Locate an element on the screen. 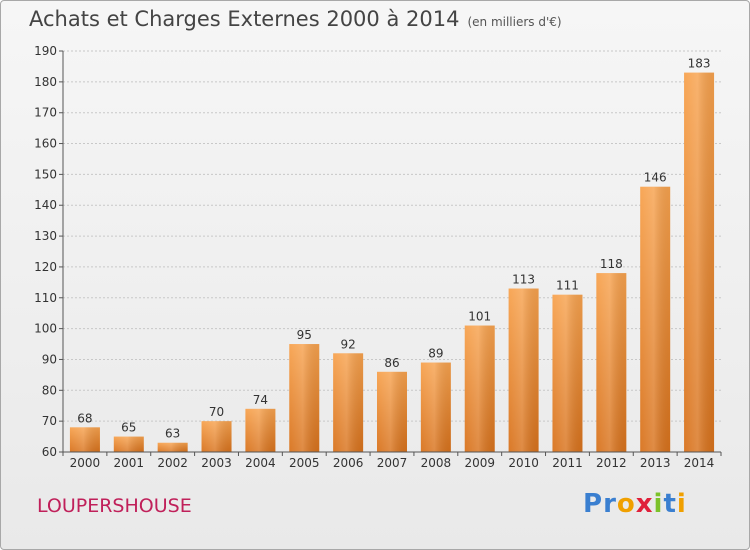 This screenshot has height=550, width=750. y-tick-label: 170 is located at coordinates (45, 113).